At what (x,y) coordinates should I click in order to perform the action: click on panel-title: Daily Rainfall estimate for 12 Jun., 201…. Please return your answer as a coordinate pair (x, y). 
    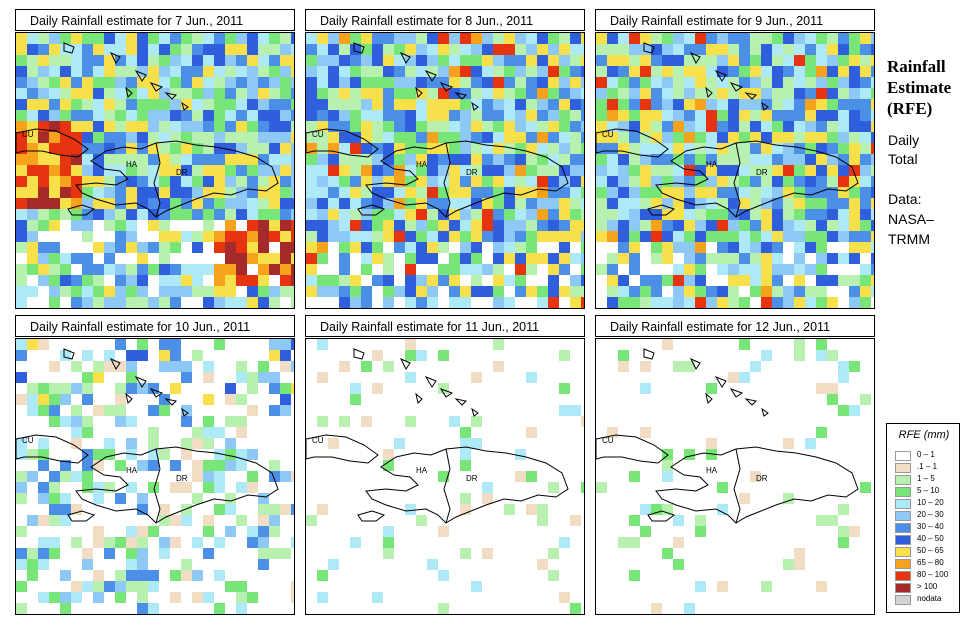
    Looking at the image, I should click on (735, 326).